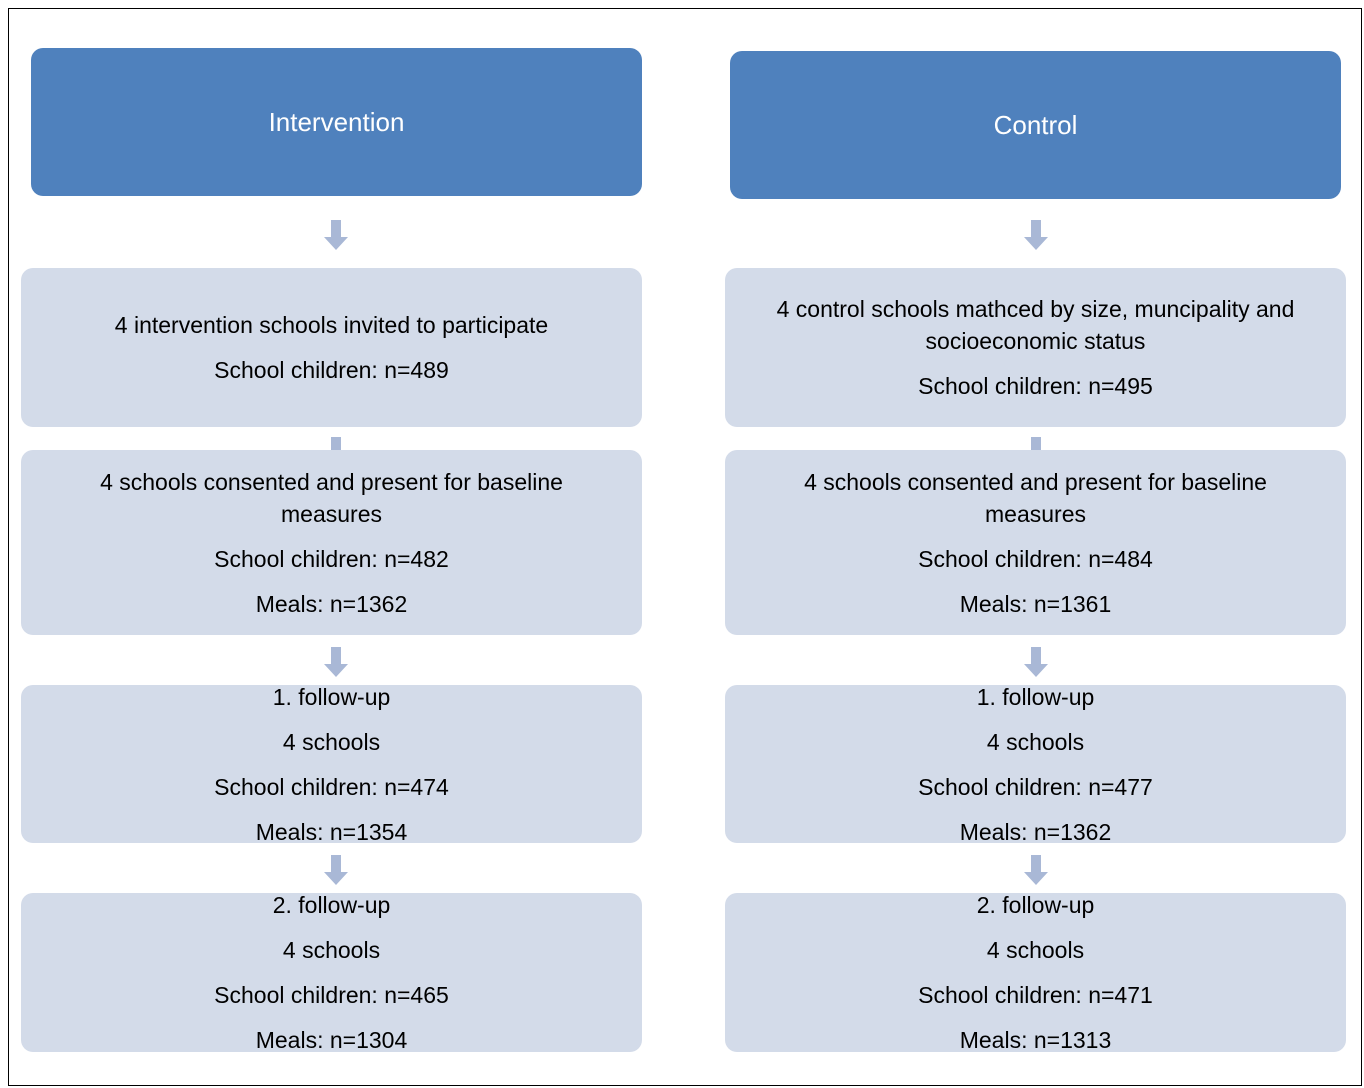 This screenshot has width=1364, height=1088. What do you see at coordinates (1035, 386) in the screenshot?
I see `step-text: School children: n=495` at bounding box center [1035, 386].